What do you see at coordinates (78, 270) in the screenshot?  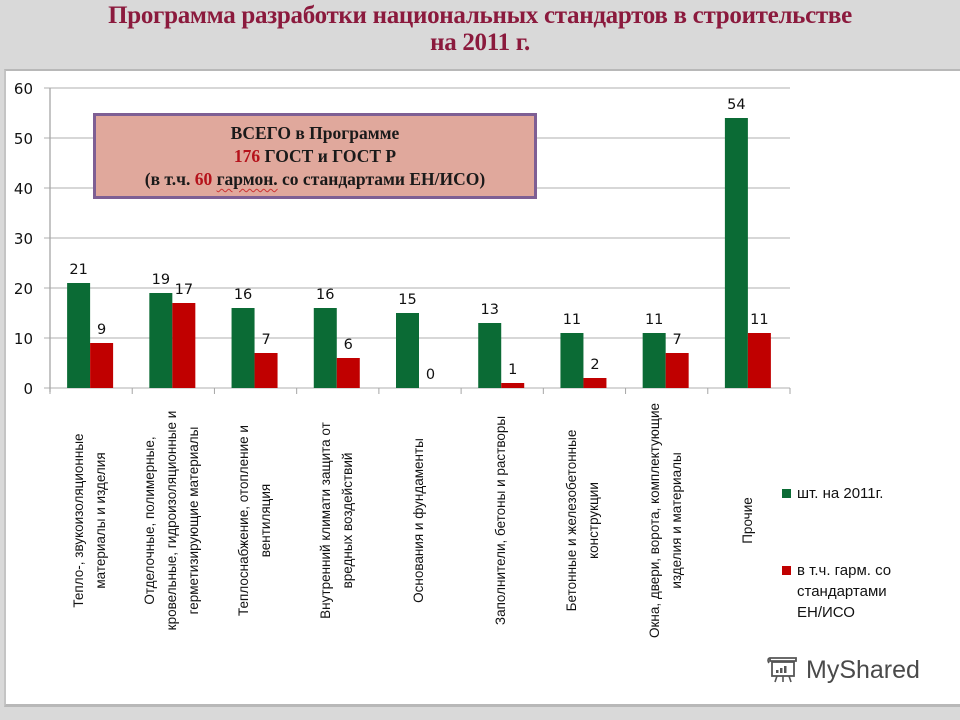 I see `data-label: 21` at bounding box center [78, 270].